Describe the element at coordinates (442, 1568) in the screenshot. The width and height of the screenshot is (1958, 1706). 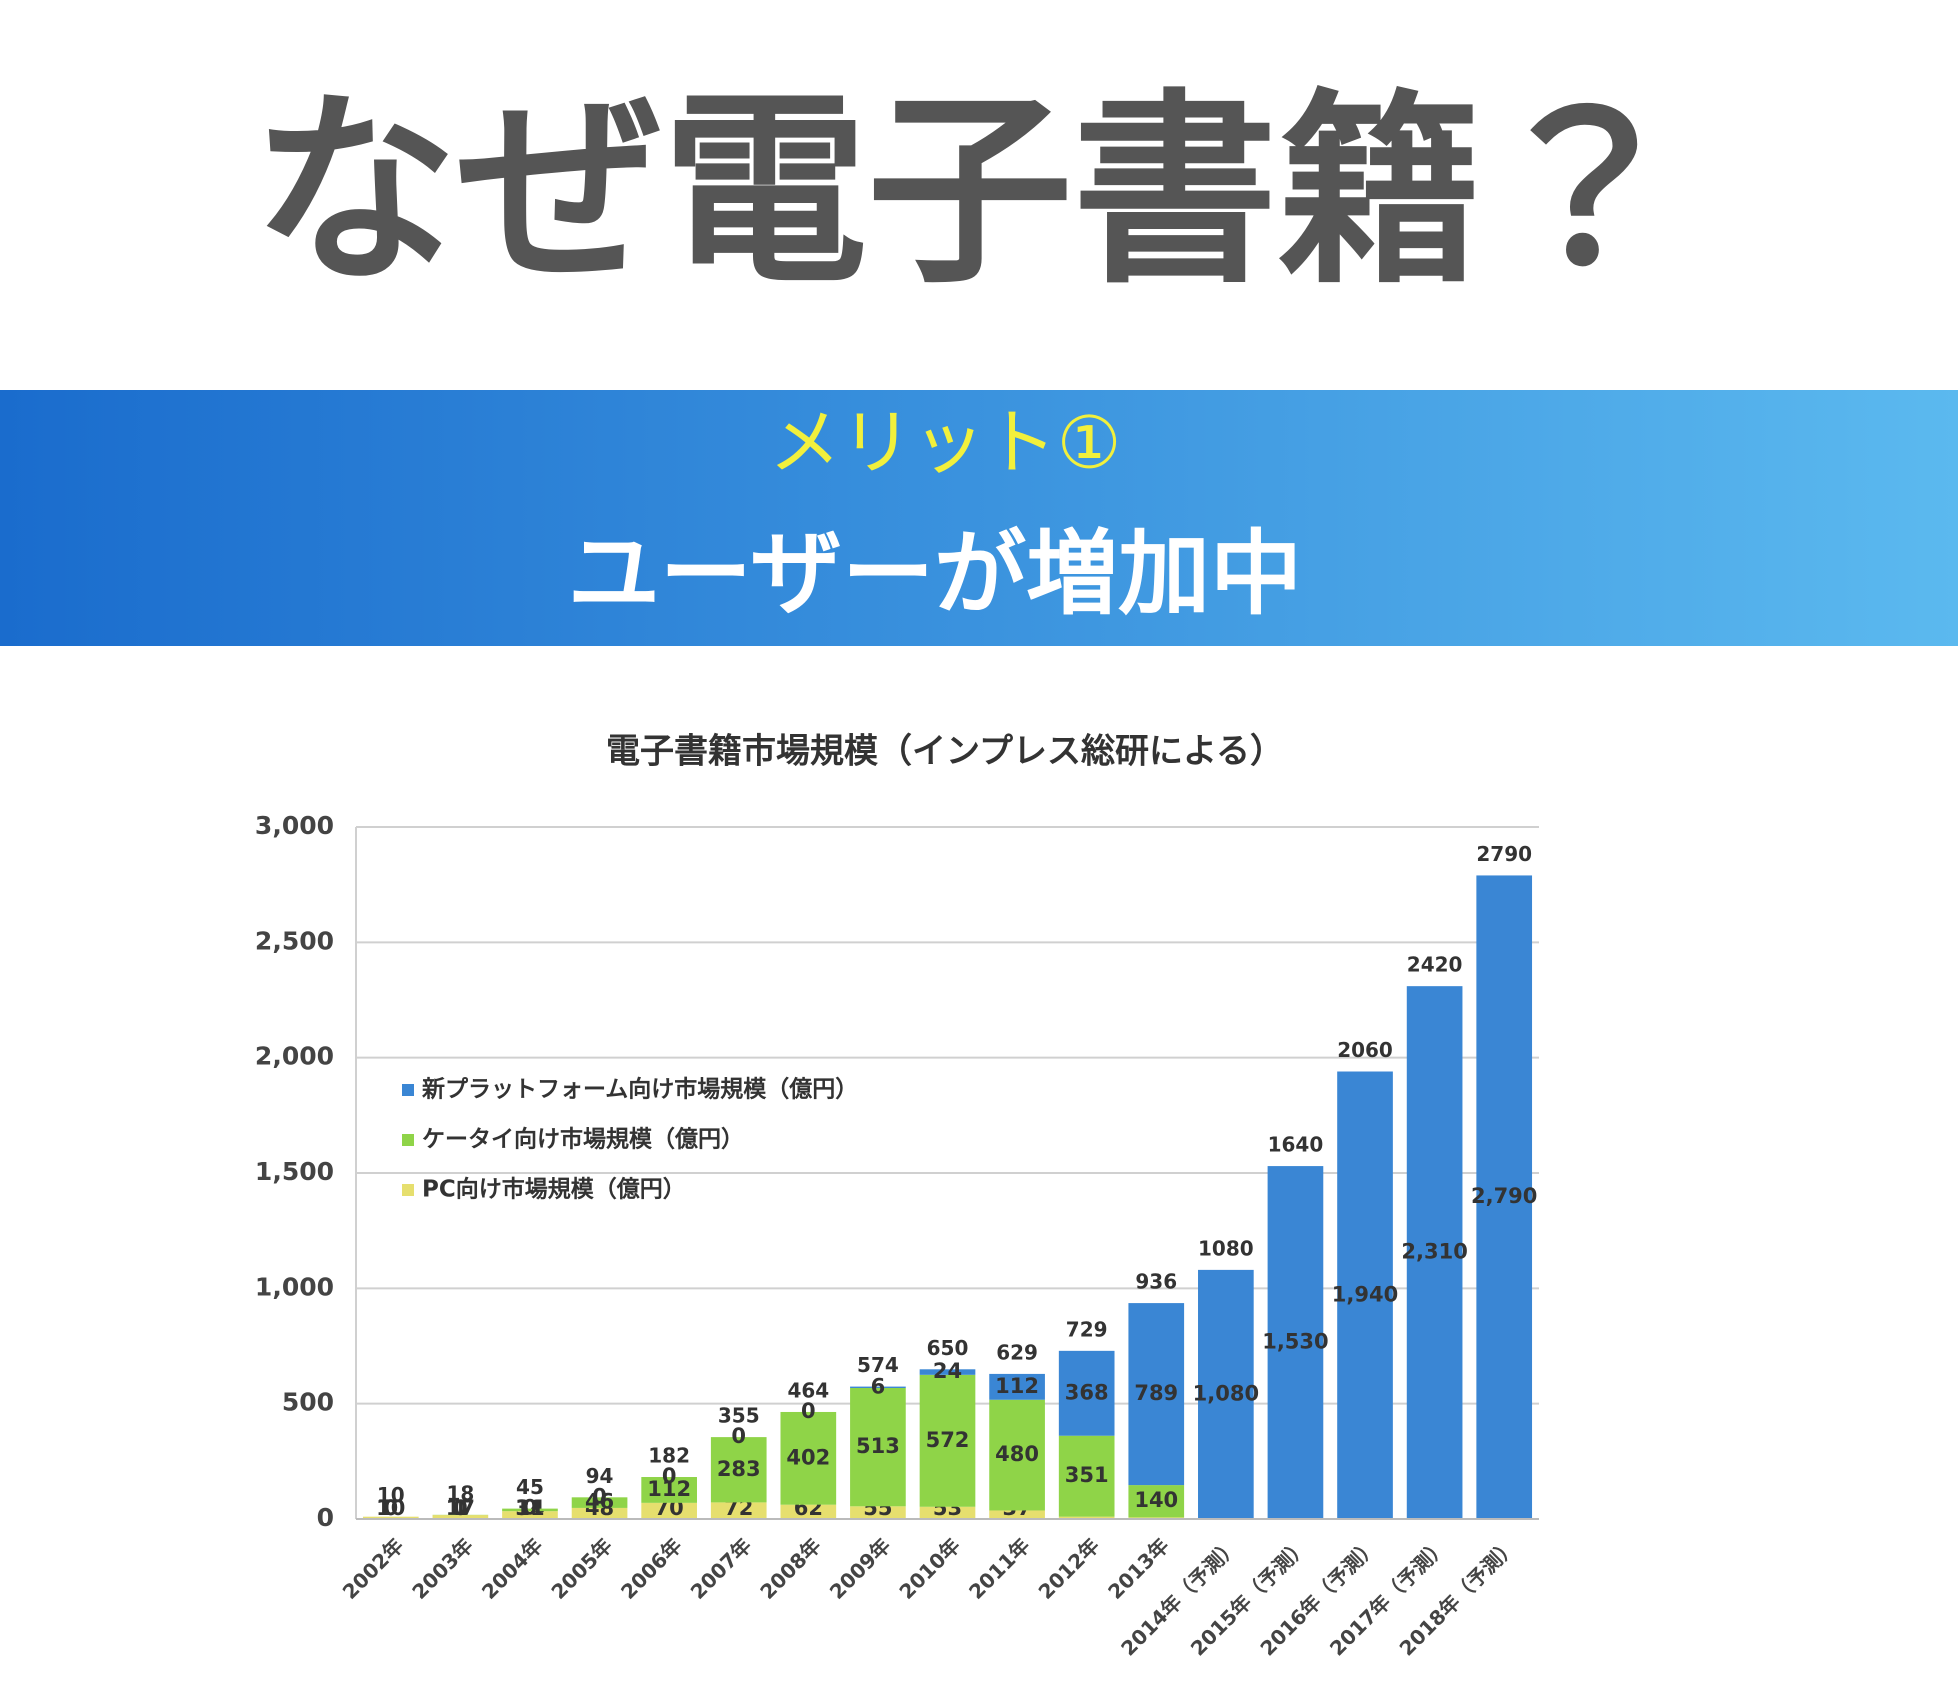
I see `x-tick-label: 2003年` at that location.